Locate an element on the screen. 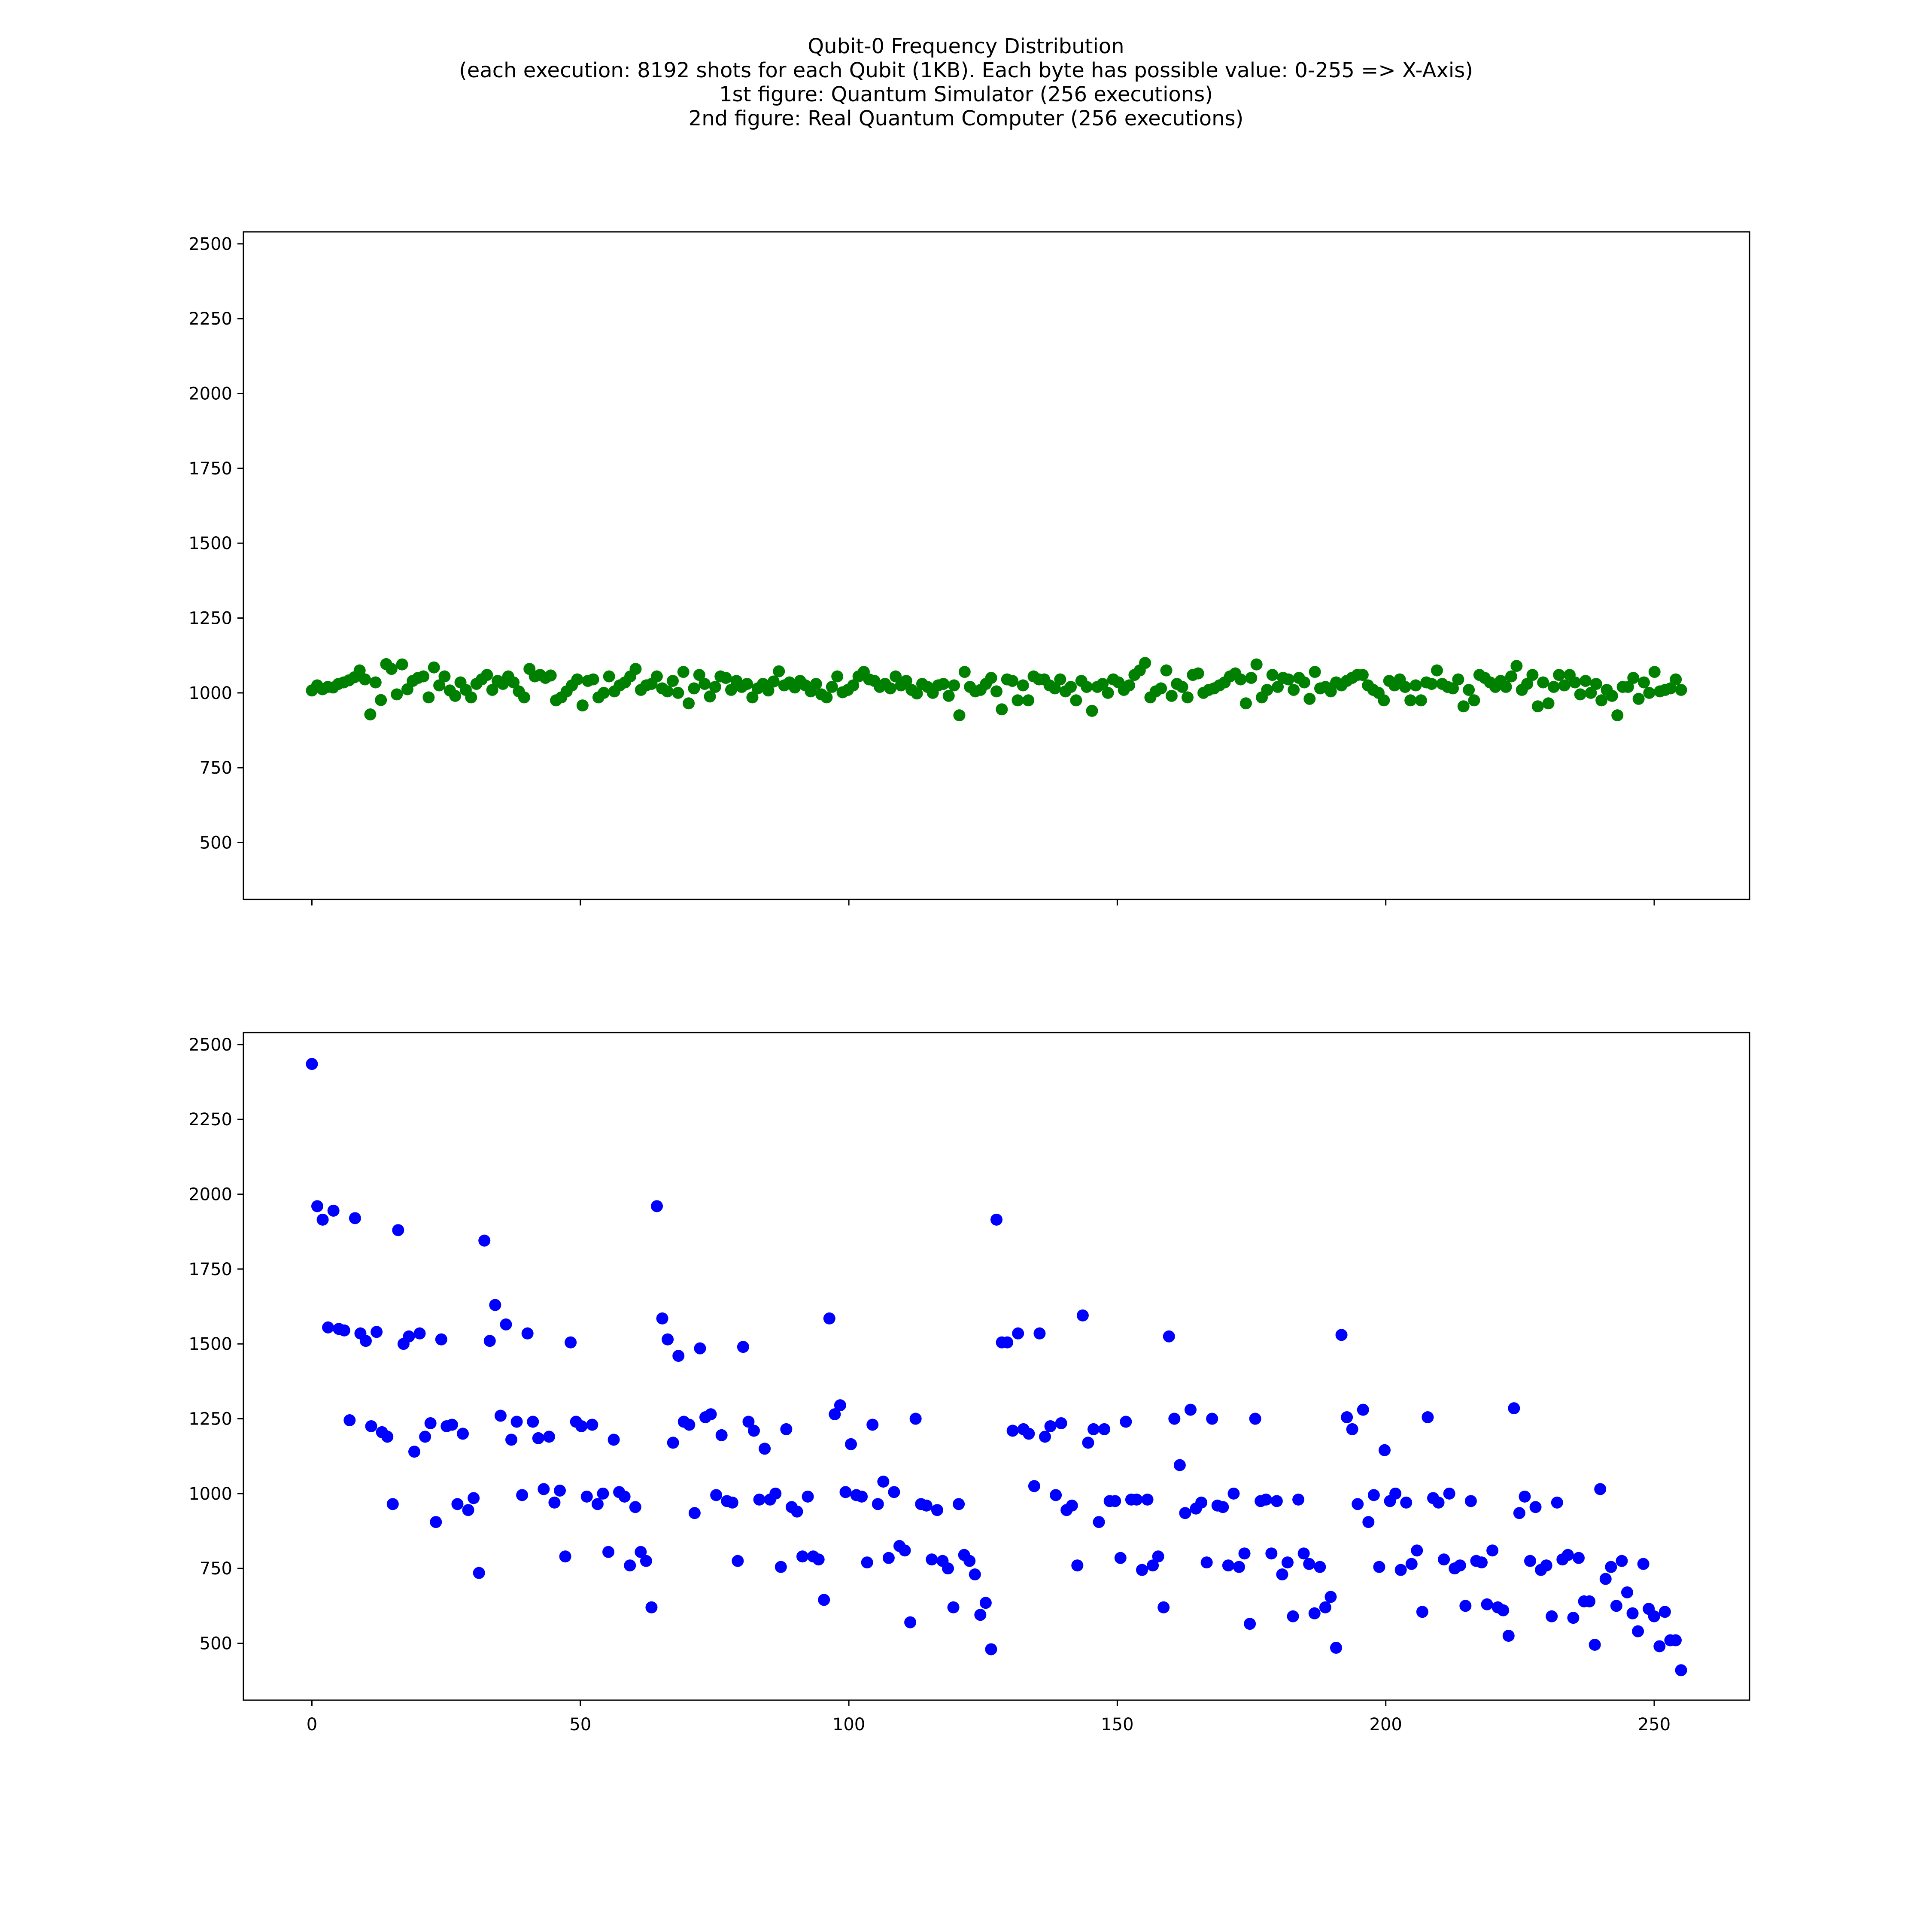  x-tick-label: 0 is located at coordinates (312, 1725).